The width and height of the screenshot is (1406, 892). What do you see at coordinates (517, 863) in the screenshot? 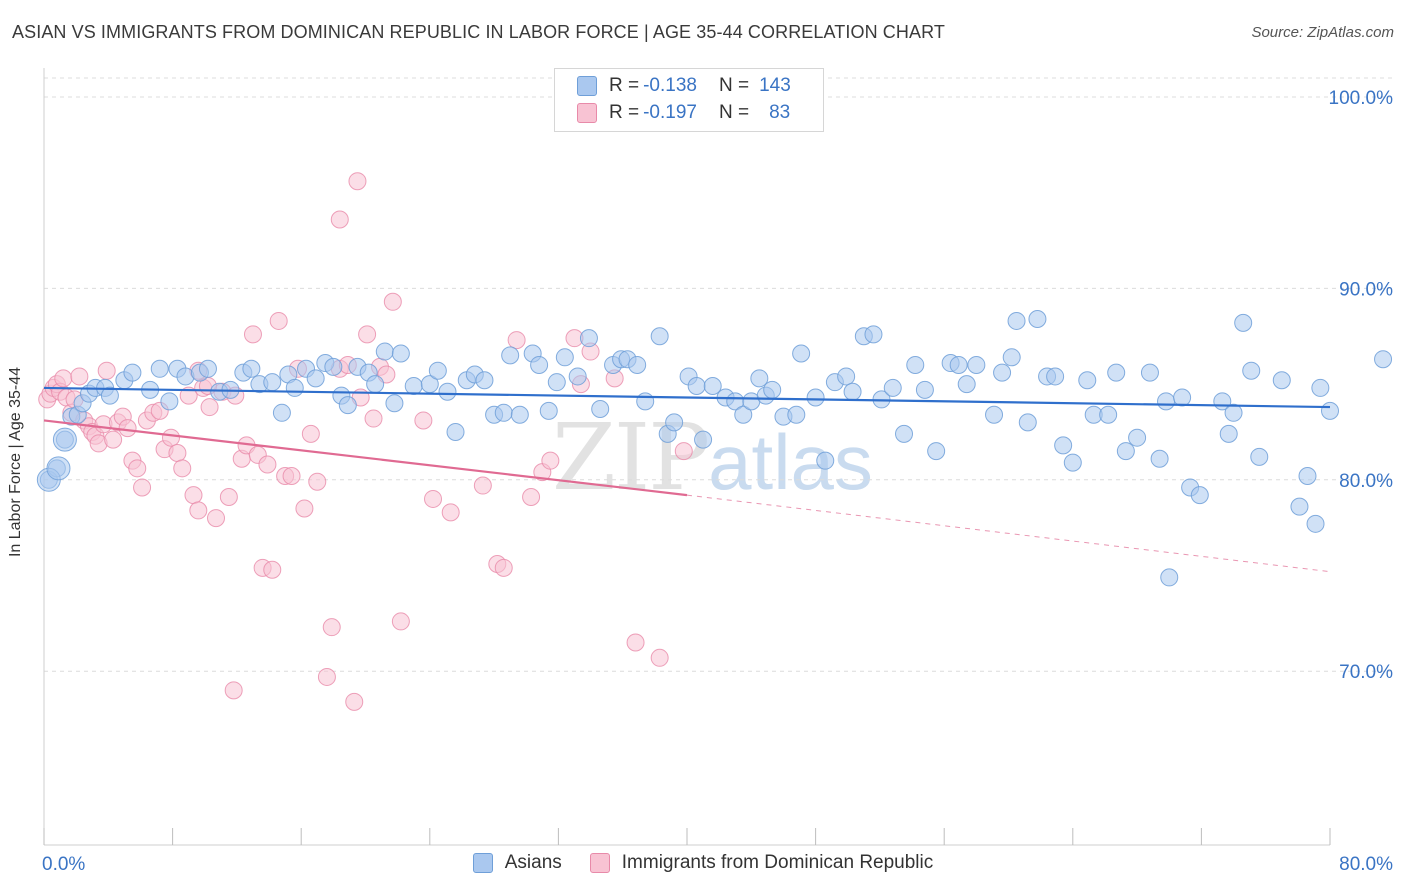
I see `legend-item-asians: Asians` at bounding box center [517, 863].